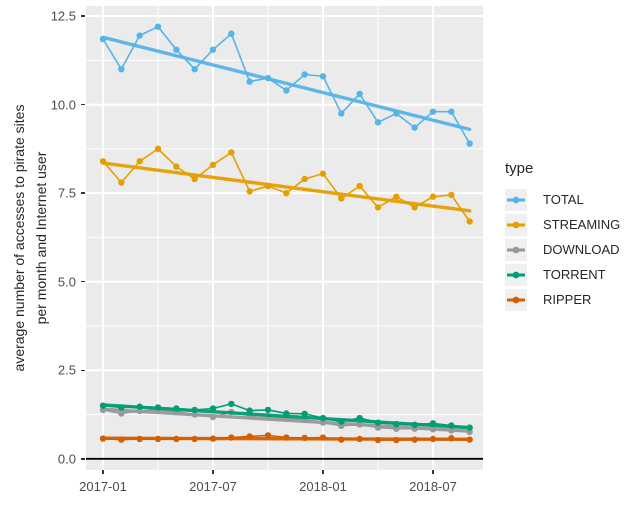 The image size is (640, 515). I want to click on legend-label-total: TOTAL, so click(563, 199).